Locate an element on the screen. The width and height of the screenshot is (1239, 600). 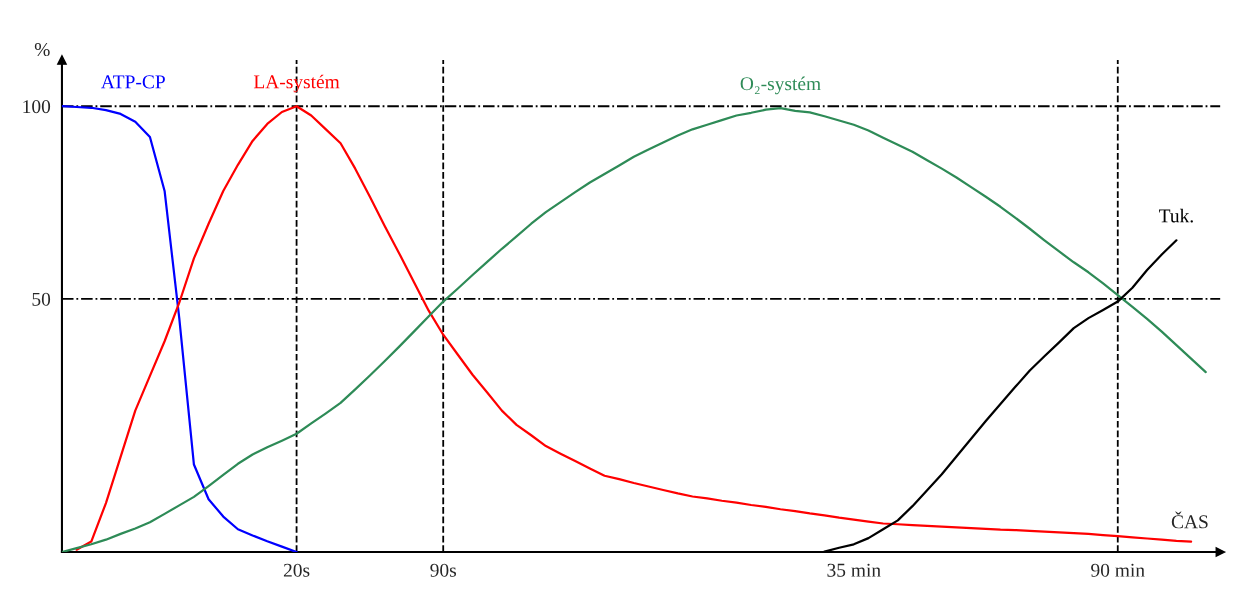
series-label: Tuk. is located at coordinates (1176, 215).